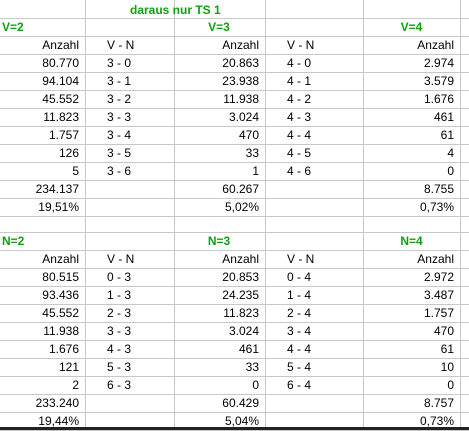  What do you see at coordinates (58, 207) in the screenshot?
I see `percent-cell: 19,51%` at bounding box center [58, 207].